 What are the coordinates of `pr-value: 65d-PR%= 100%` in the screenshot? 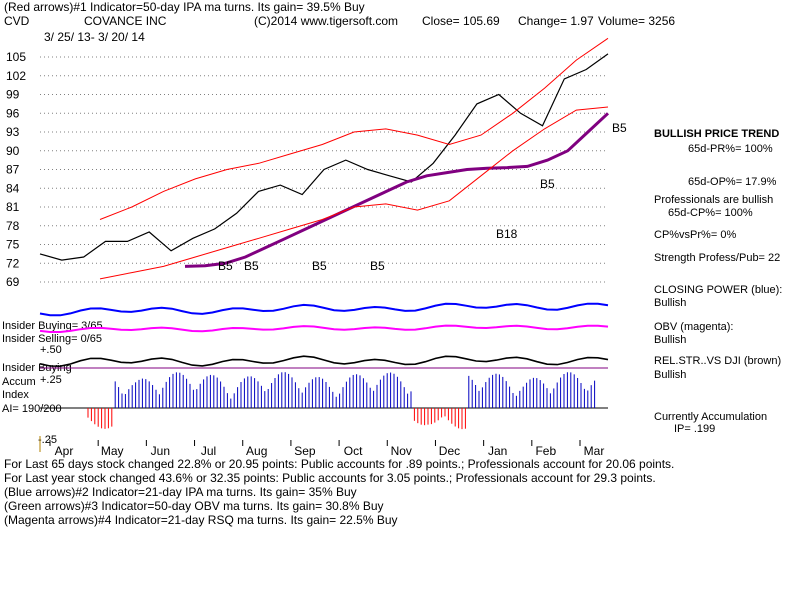 It's located at (730, 149).